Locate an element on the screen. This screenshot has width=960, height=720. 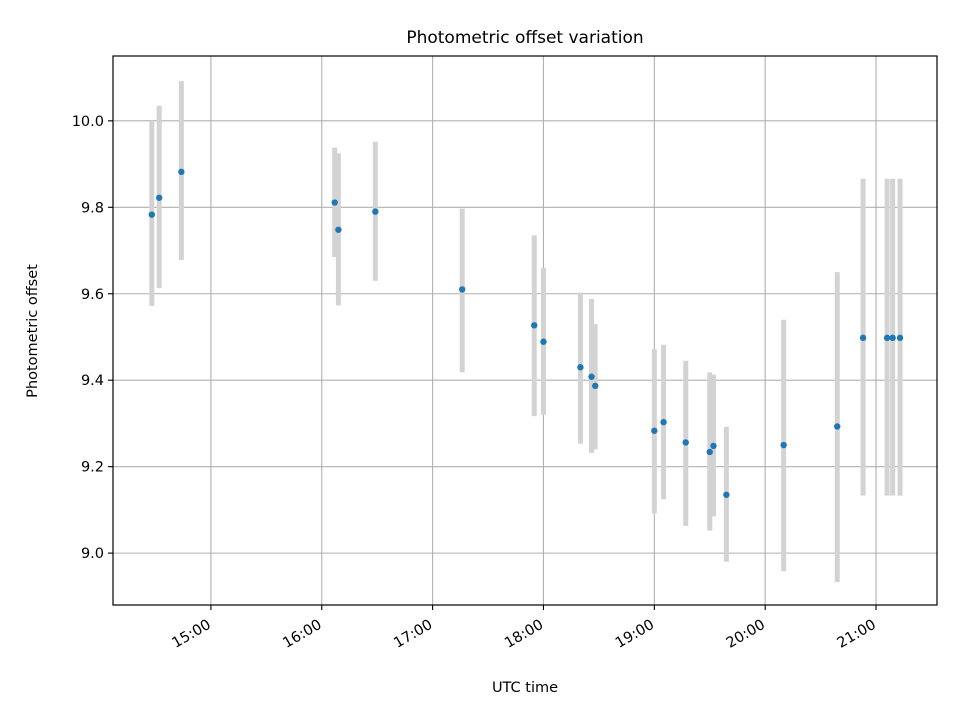
y-tick-label: 9.6 is located at coordinates (92, 295).